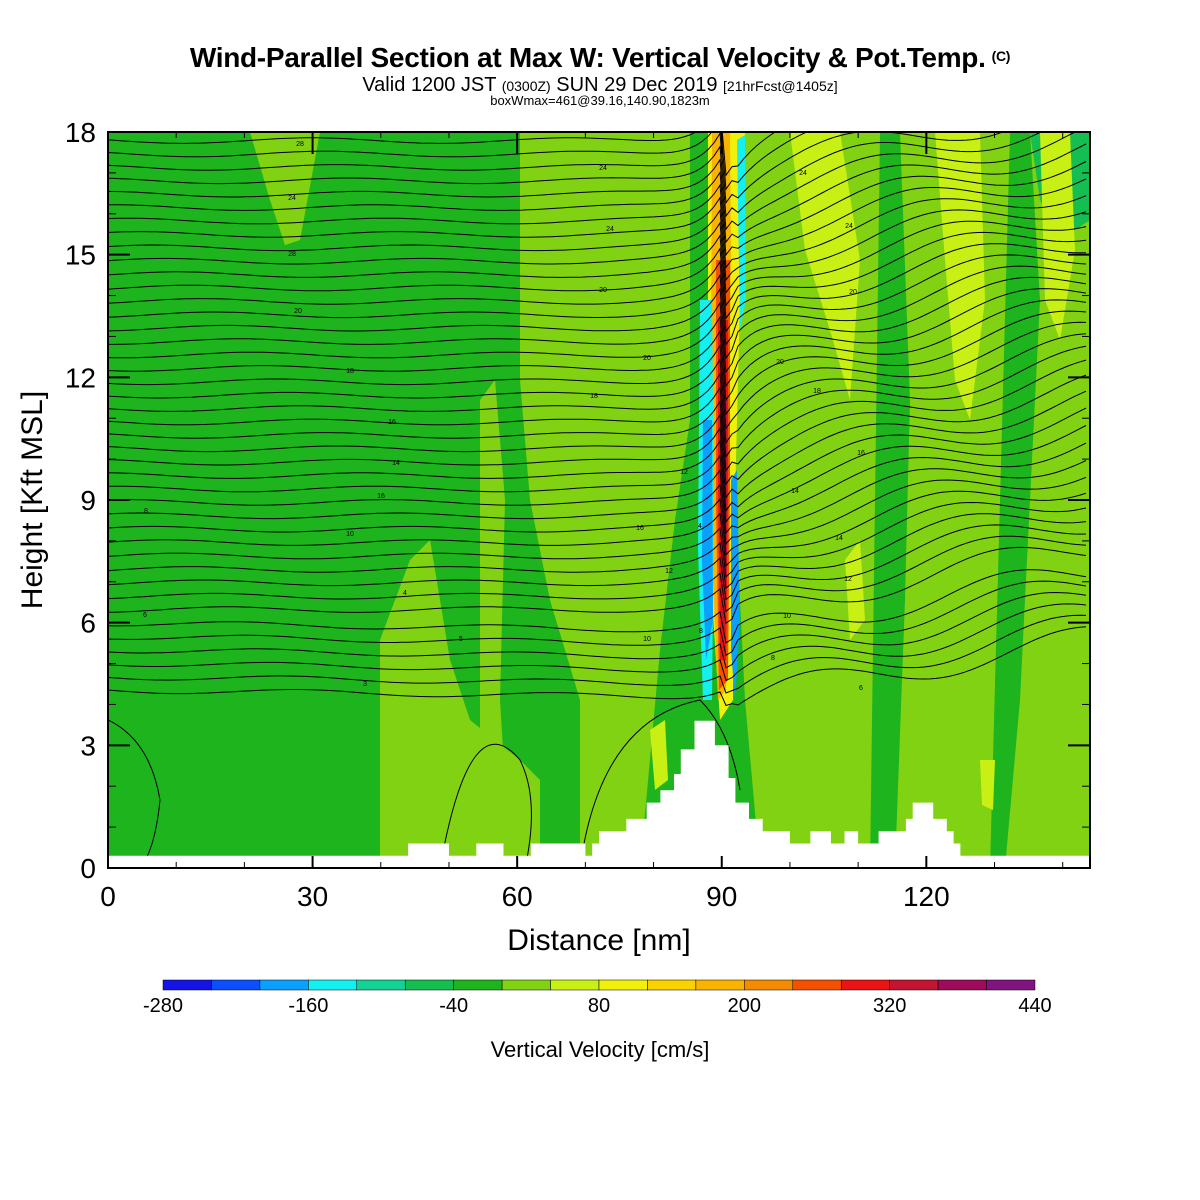 Image resolution: width=1200 pixels, height=1200 pixels. Describe the element at coordinates (1001, 56) in the screenshot. I see `copyright-mark: (C)` at that location.